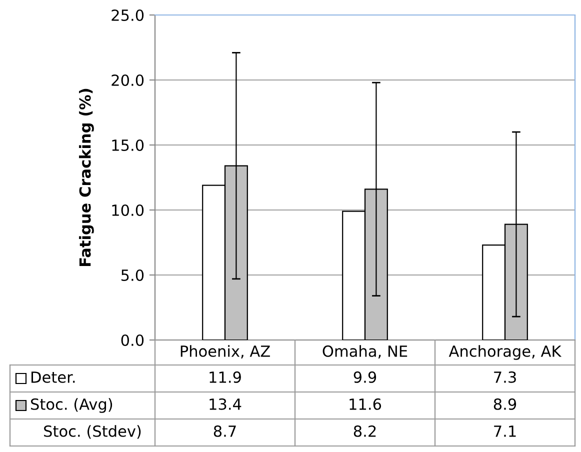 The image size is (581, 452). Describe the element at coordinates (86, 177) in the screenshot. I see `y-axis-title: Fatigue Cracking (%)` at that location.